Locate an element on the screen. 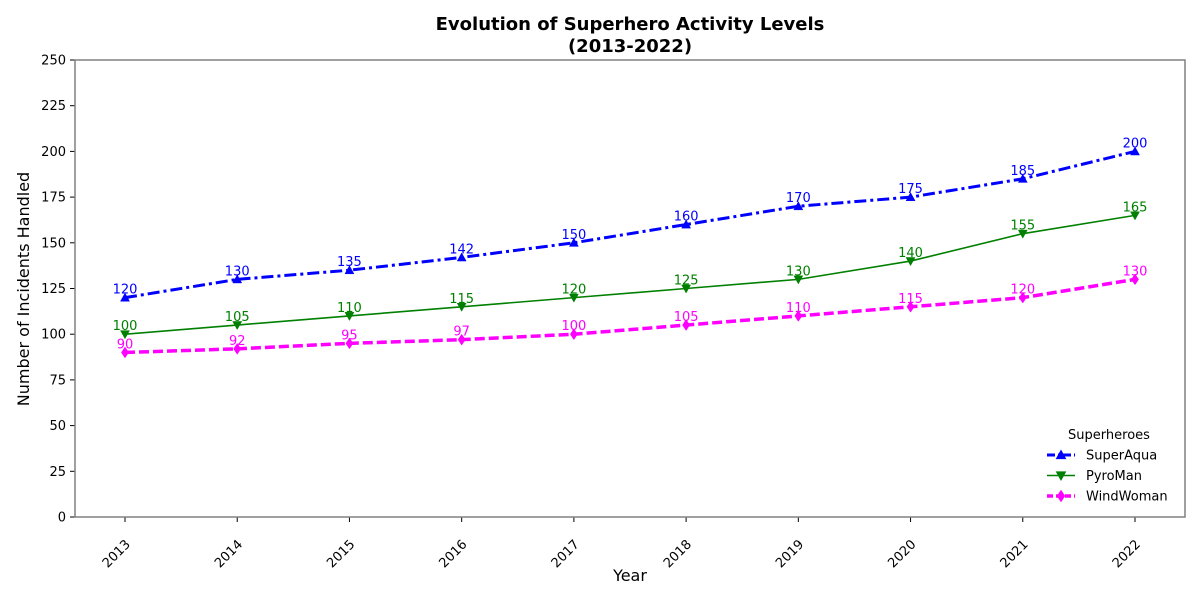  y-axis-label: Number of Incidents Handled is located at coordinates (23, 289).